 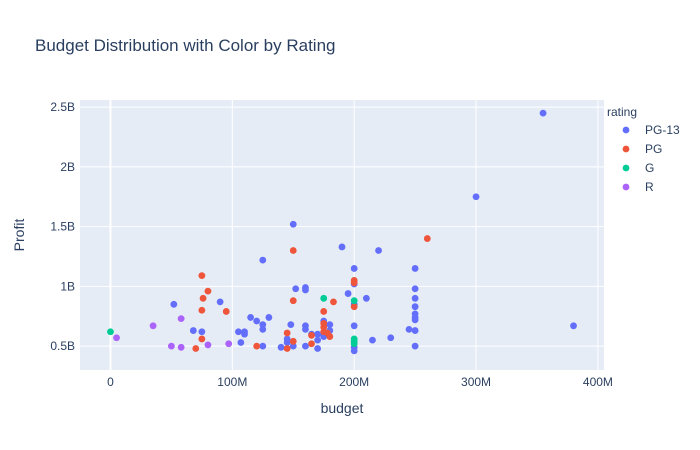 What do you see at coordinates (173, 333) in the screenshot?
I see `series-r` at bounding box center [173, 333].